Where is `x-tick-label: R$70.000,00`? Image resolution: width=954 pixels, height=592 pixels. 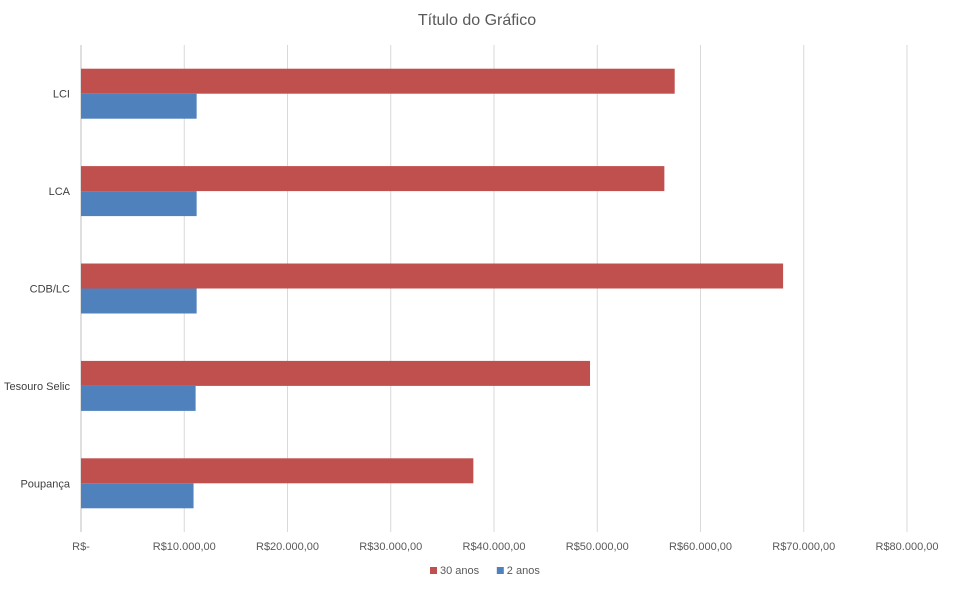 x-tick-label: R$70.000,00 is located at coordinates (803, 547).